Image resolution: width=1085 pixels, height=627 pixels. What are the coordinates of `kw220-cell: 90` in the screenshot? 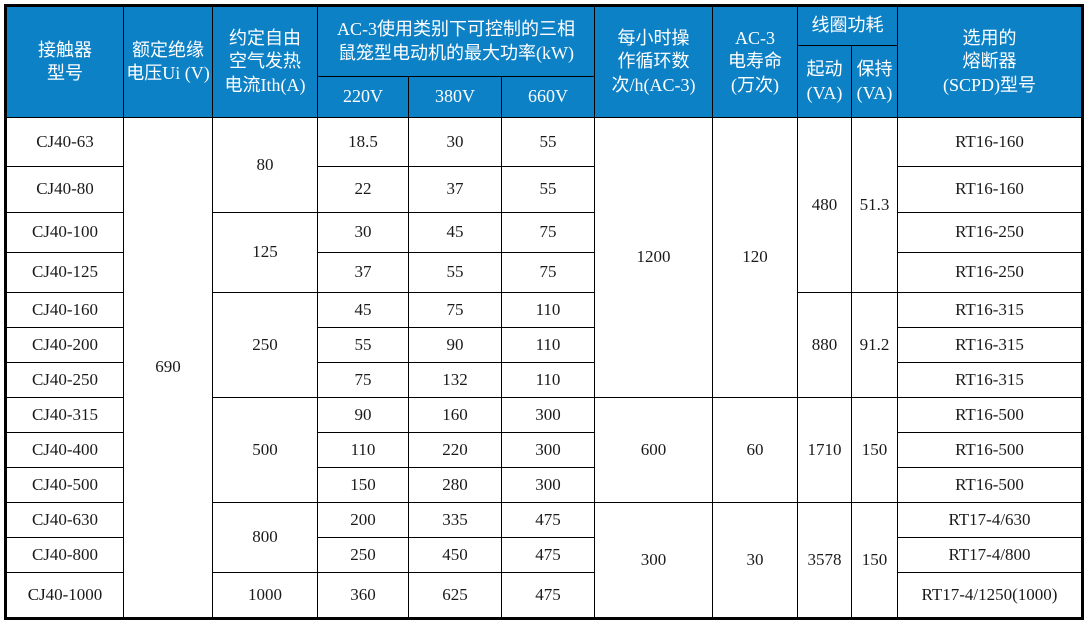 It's located at (363, 415).